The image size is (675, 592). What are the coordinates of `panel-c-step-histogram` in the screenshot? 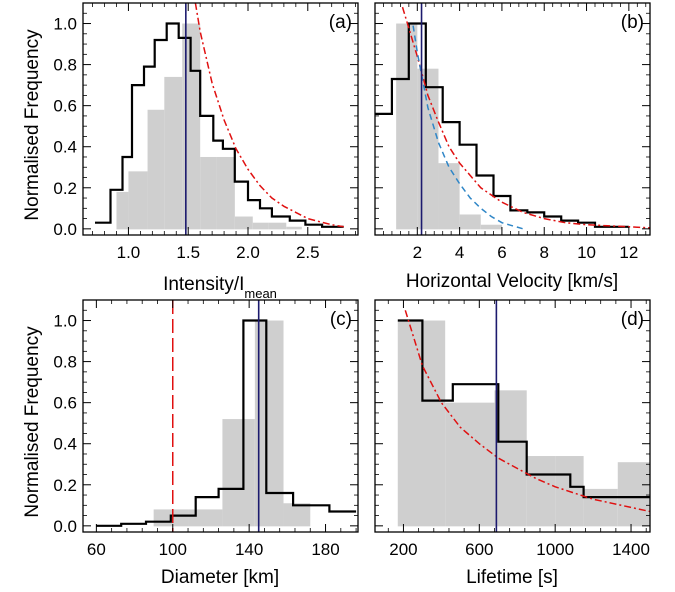 It's located at (226, 423).